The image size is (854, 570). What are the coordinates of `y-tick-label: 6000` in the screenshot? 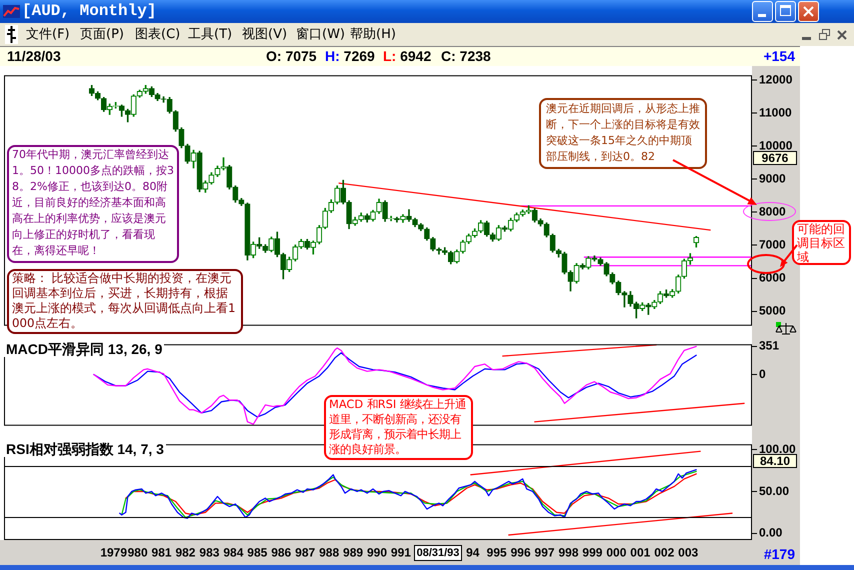 It's located at (772, 277).